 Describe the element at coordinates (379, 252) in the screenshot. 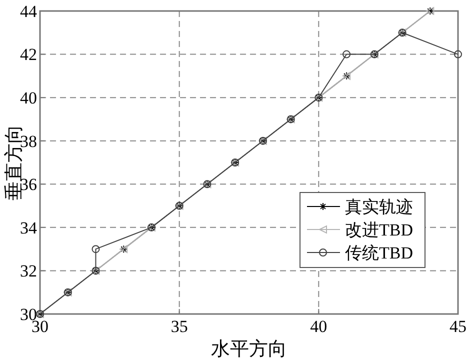

I see `legend-label: 传统TBD` at that location.